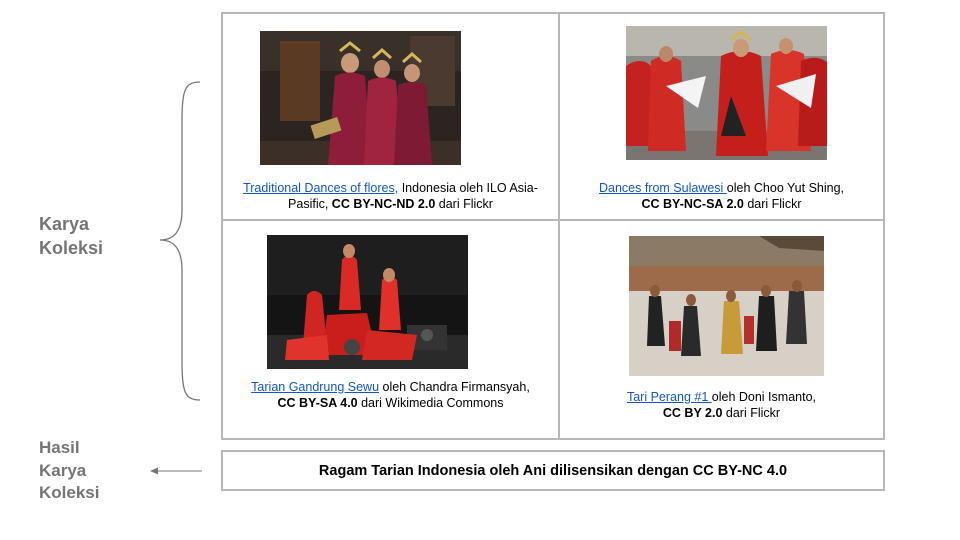  Describe the element at coordinates (63, 470) in the screenshot. I see `hasil-karya-koleksi-line-2: Karya` at that location.